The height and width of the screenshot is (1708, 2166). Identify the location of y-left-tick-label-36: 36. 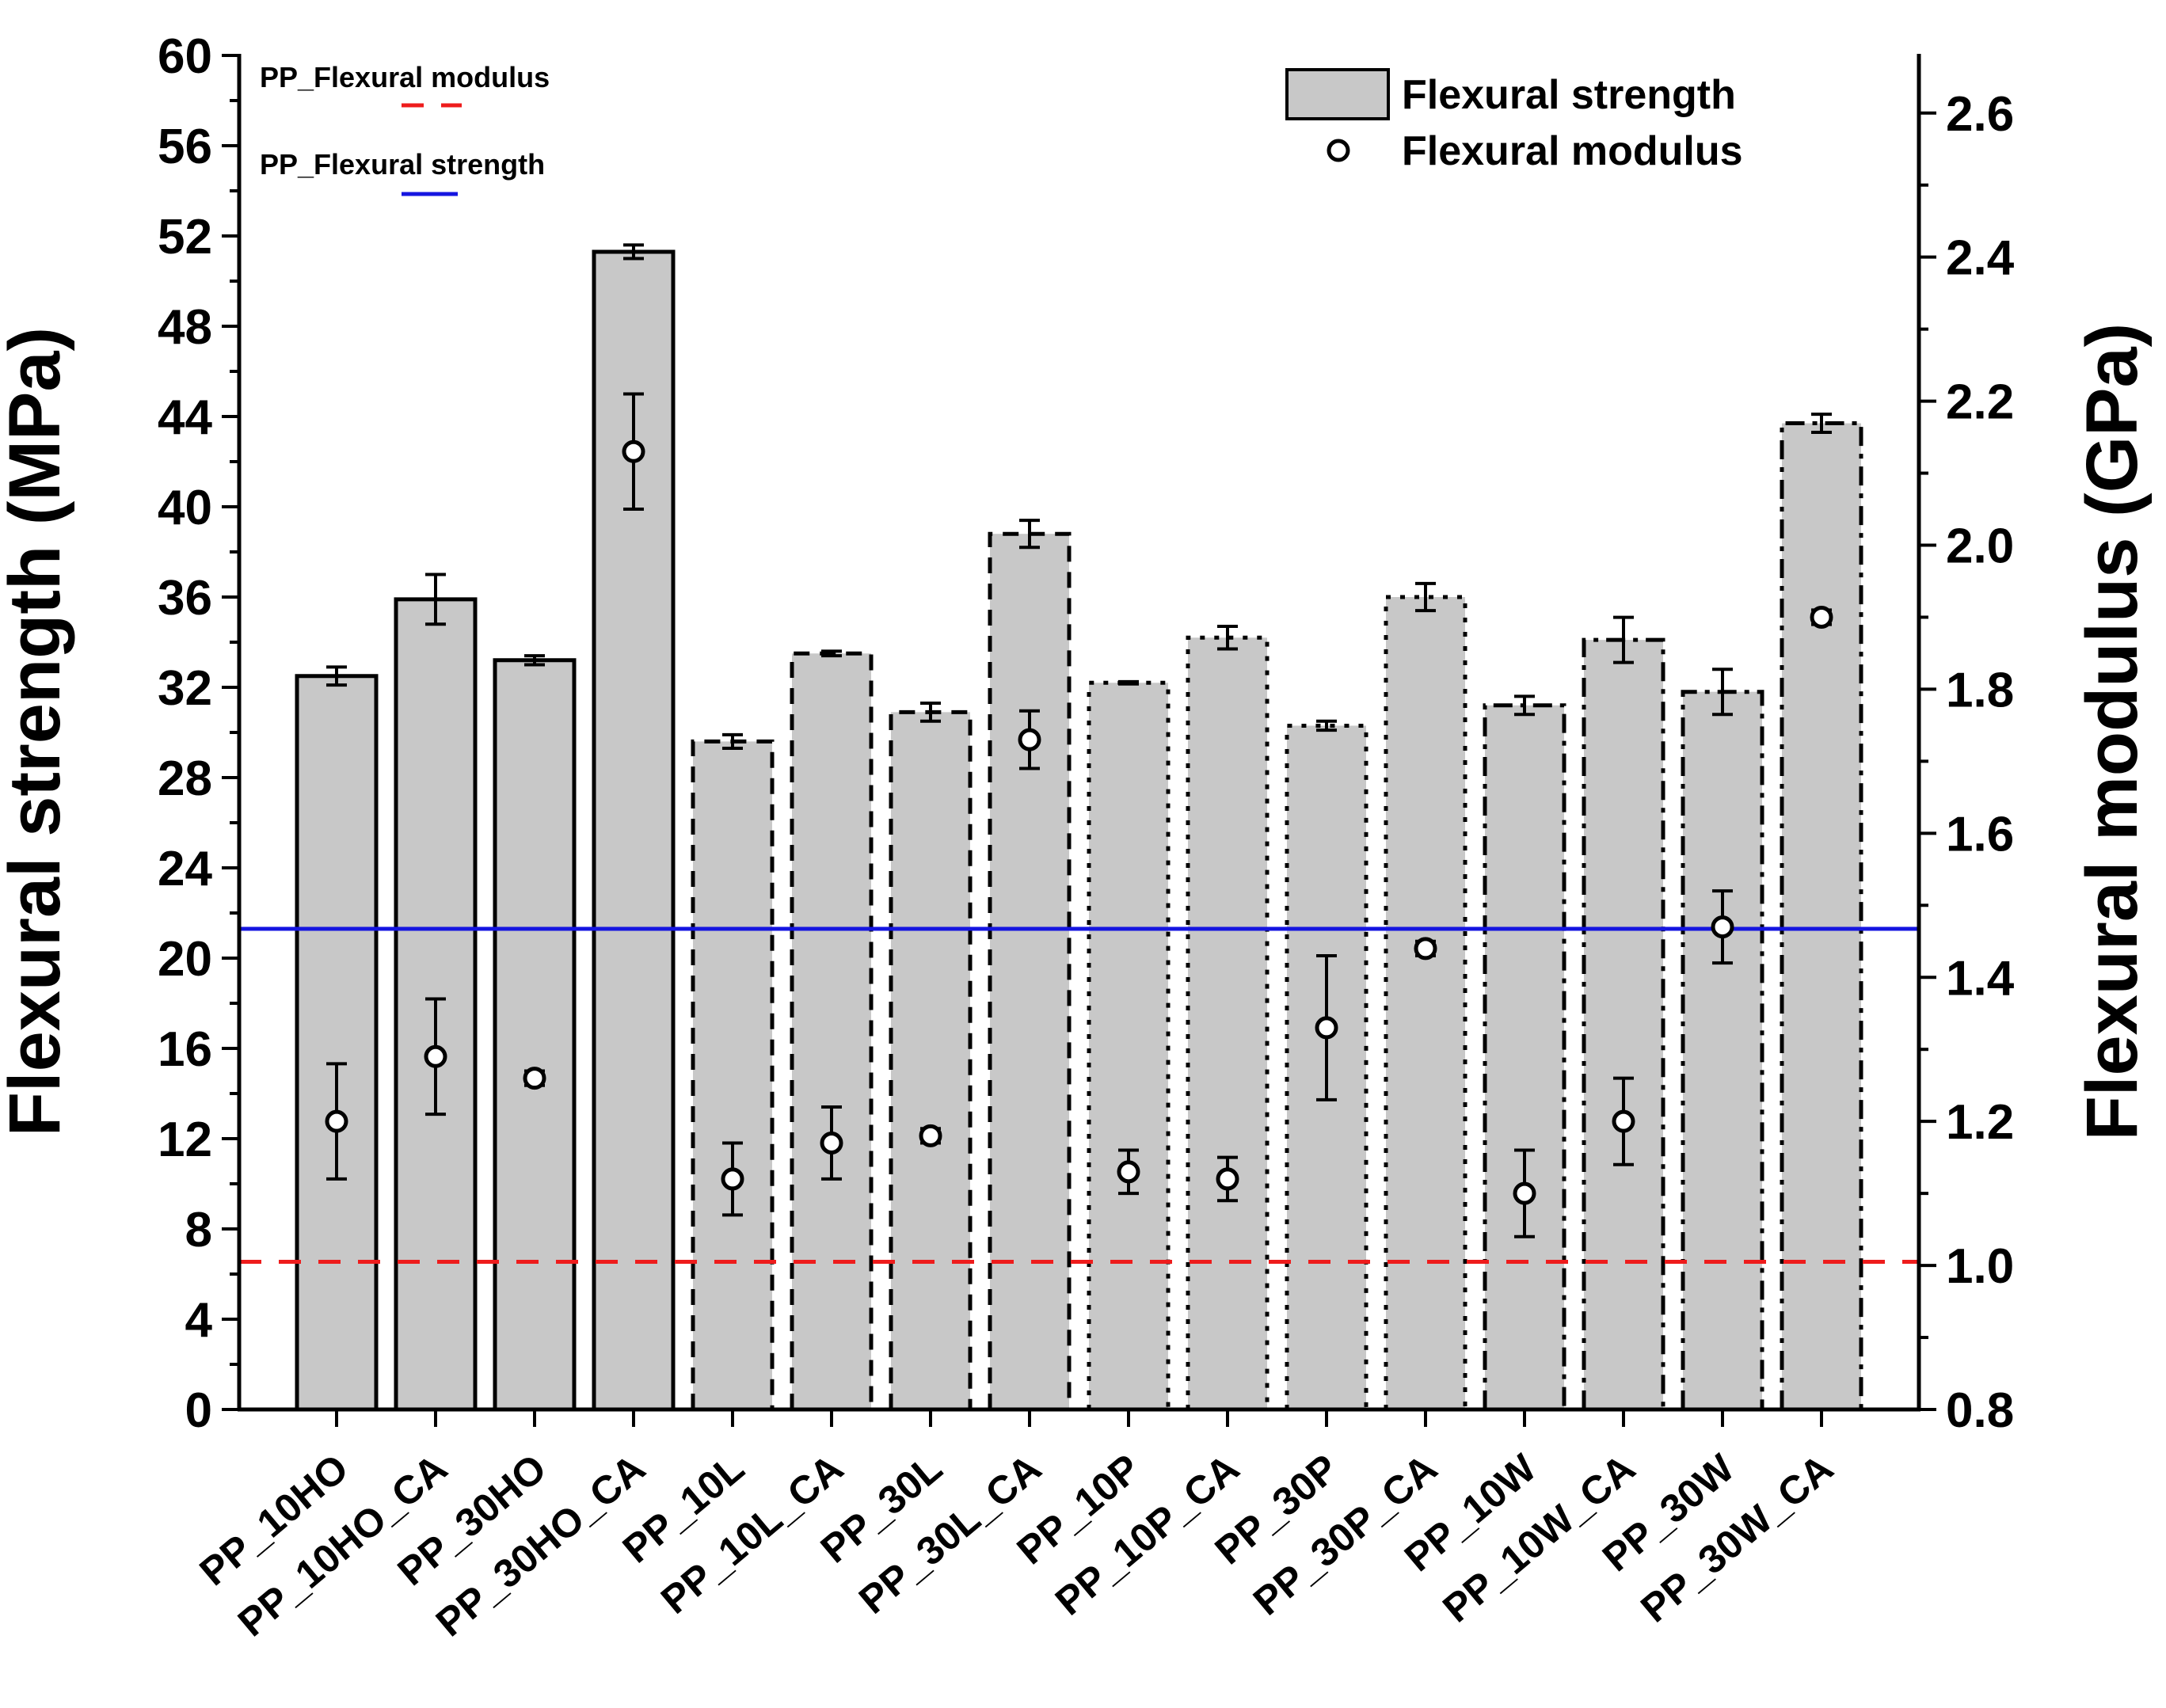
(185, 598).